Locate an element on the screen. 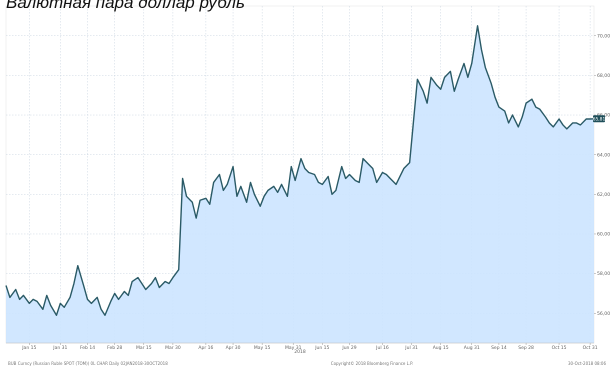 Image resolution: width=610 pixels, height=367 pixels. x-tick-label: Jan 15 is located at coordinates (28, 348).